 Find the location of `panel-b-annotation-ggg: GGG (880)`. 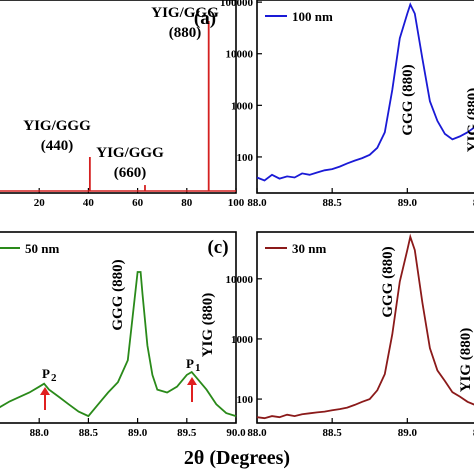

panel-b-annotation-ggg: GGG (880) is located at coordinates (408, 99).